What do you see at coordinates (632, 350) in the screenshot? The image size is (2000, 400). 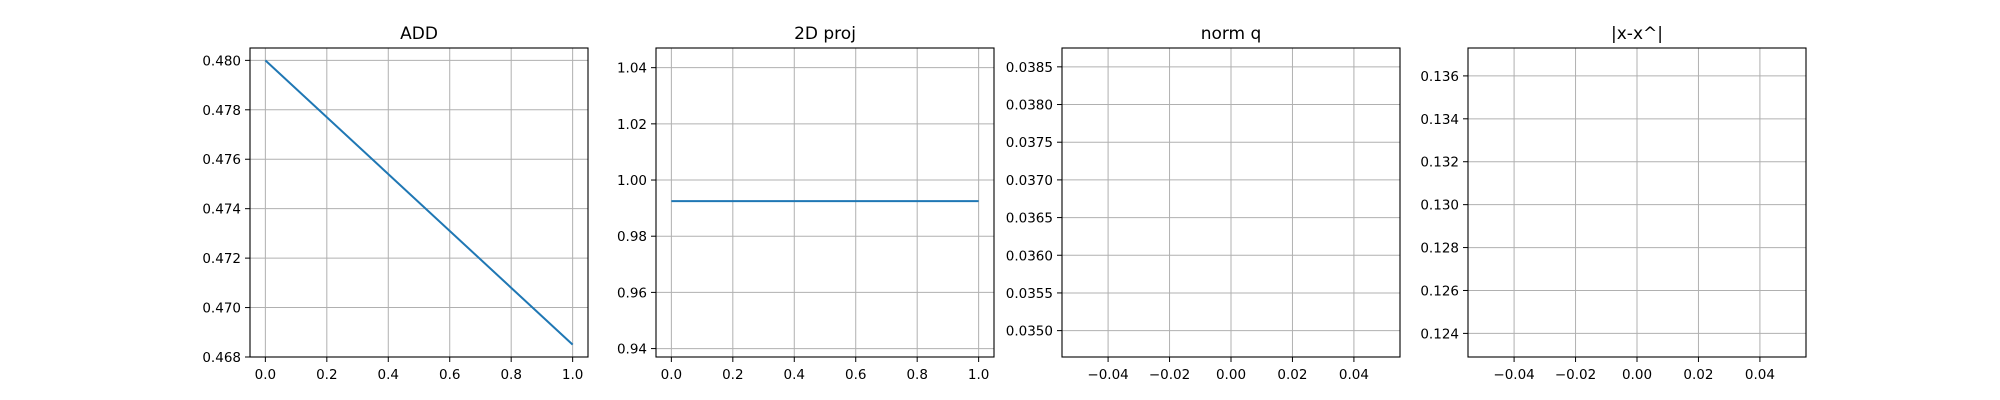 I see `y-tick-label: 0.94` at bounding box center [632, 350].